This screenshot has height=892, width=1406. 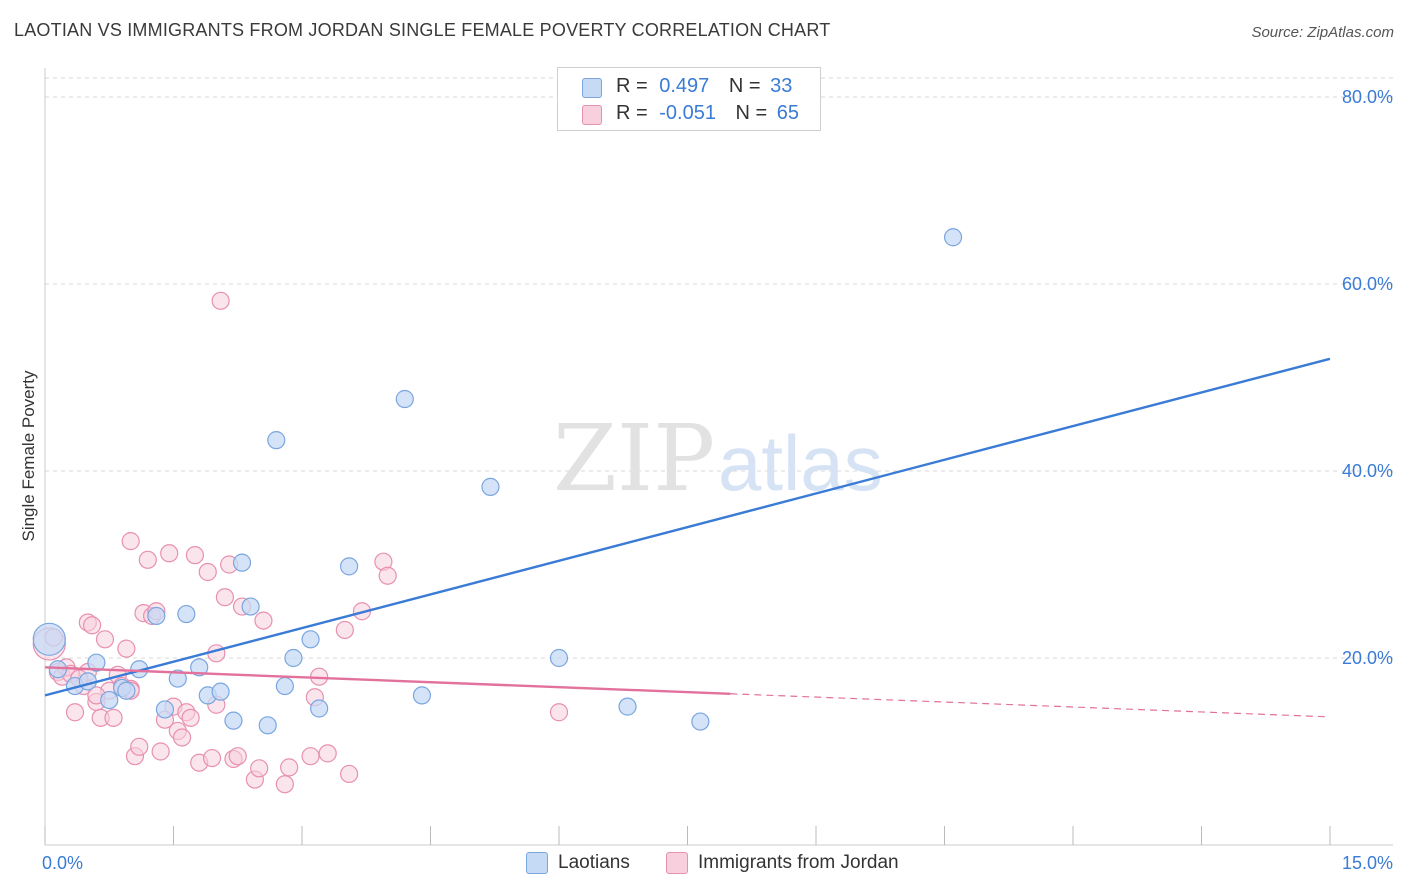 What do you see at coordinates (1367, 863) in the screenshot?
I see `x-tick-label: 15.0%` at bounding box center [1367, 863].